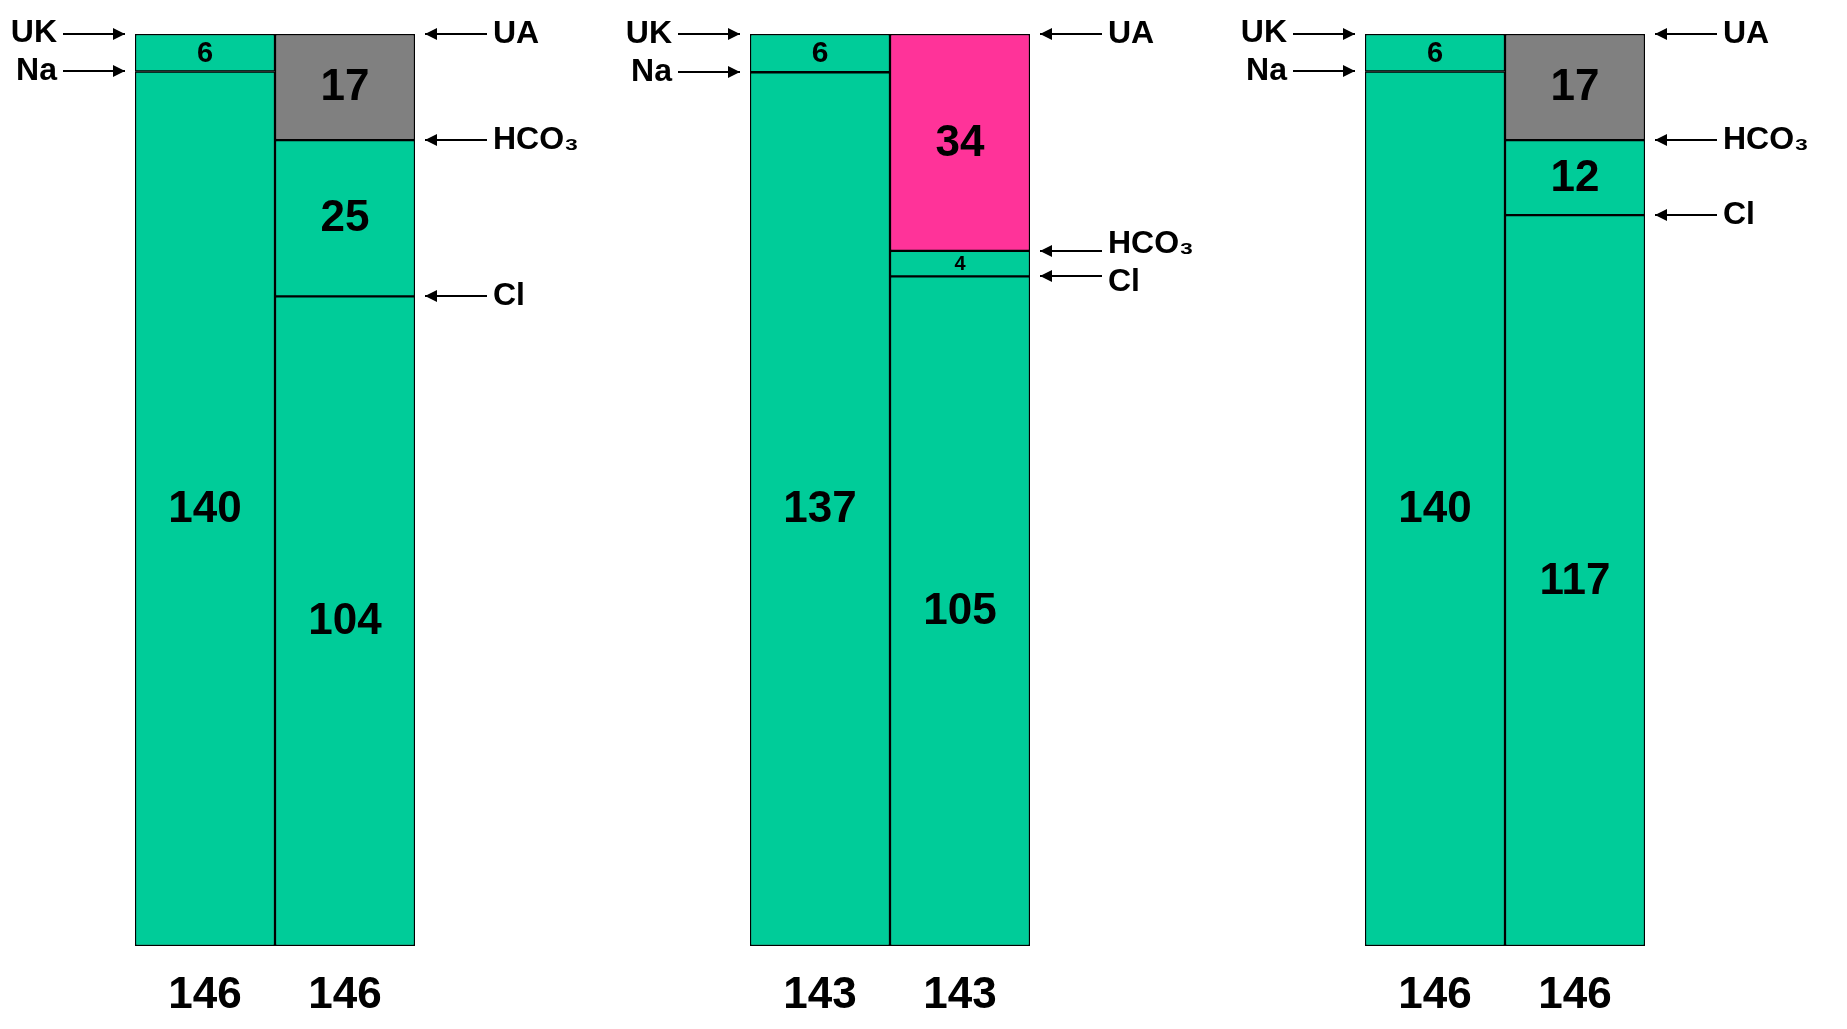  Describe the element at coordinates (960, 263) in the screenshot. I see `data-label: 4` at that location.